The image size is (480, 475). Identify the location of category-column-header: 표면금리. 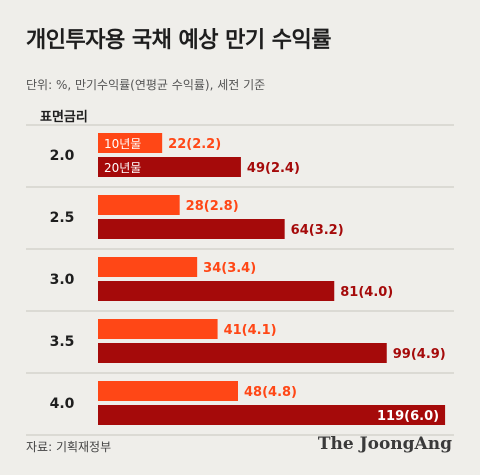
(64, 117).